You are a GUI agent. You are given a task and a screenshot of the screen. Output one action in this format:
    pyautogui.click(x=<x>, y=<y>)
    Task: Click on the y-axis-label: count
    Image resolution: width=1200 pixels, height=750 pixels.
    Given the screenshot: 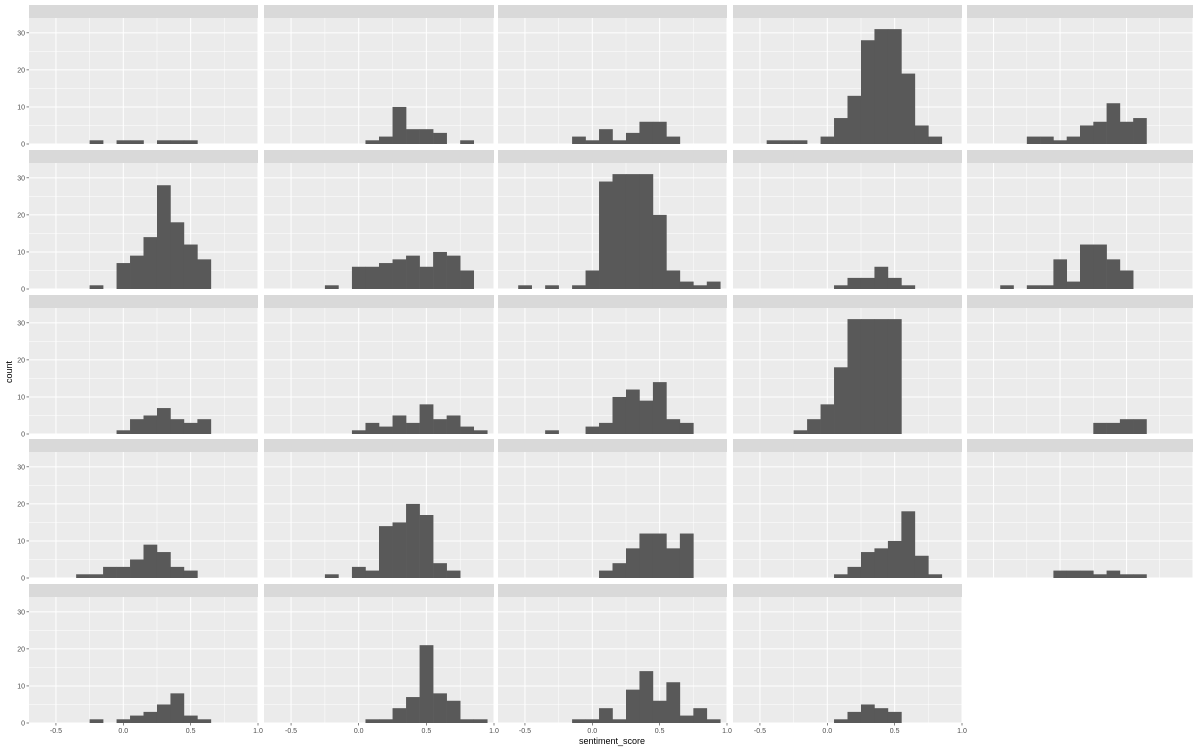 What is the action you would take?
    pyautogui.click(x=9, y=371)
    